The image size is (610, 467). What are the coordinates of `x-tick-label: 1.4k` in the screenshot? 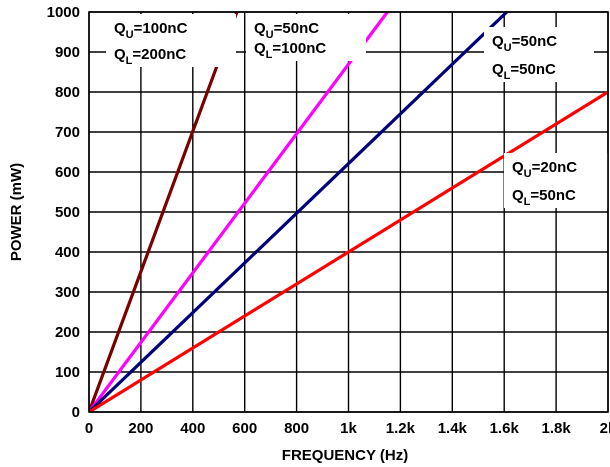 It's located at (453, 428).